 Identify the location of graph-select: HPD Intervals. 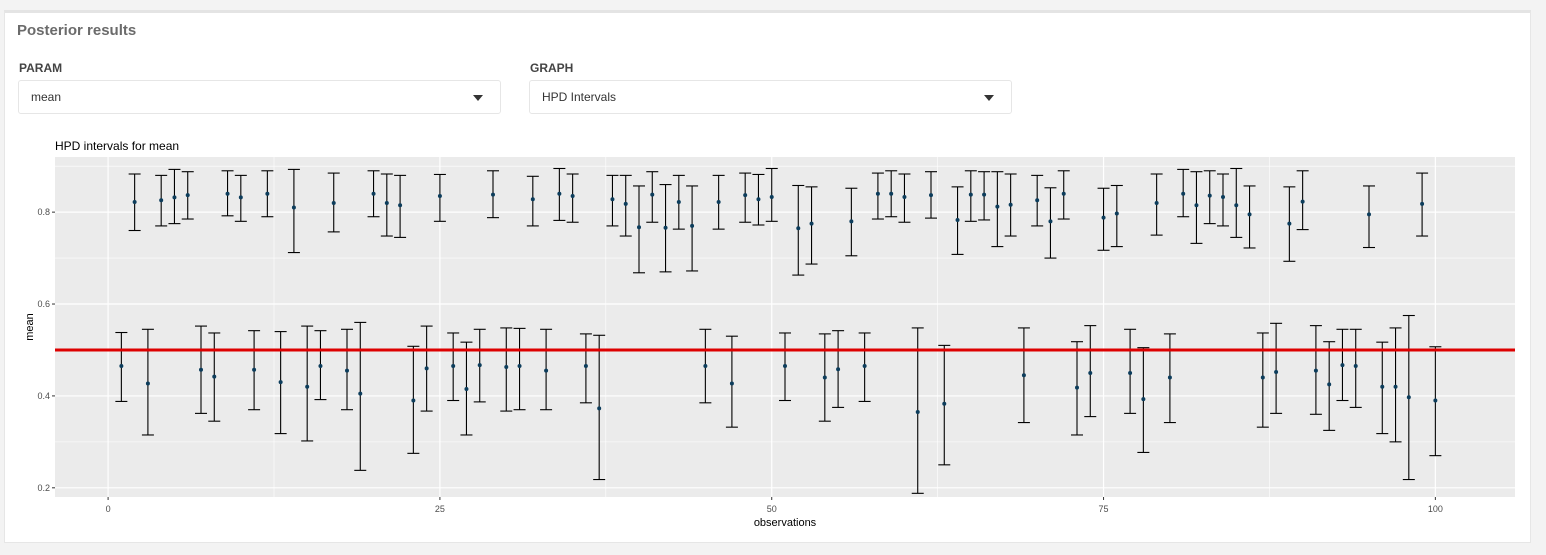
(770, 97).